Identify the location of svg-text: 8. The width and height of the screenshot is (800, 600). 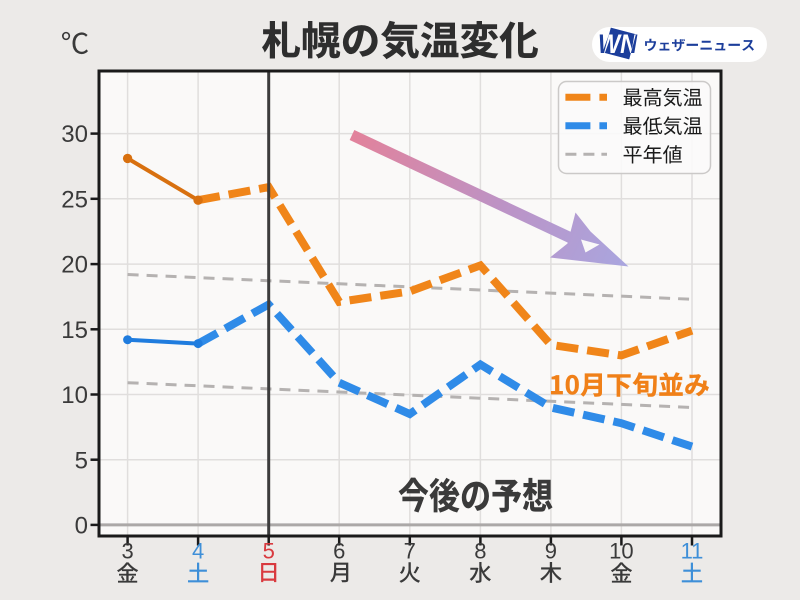
(480, 551).